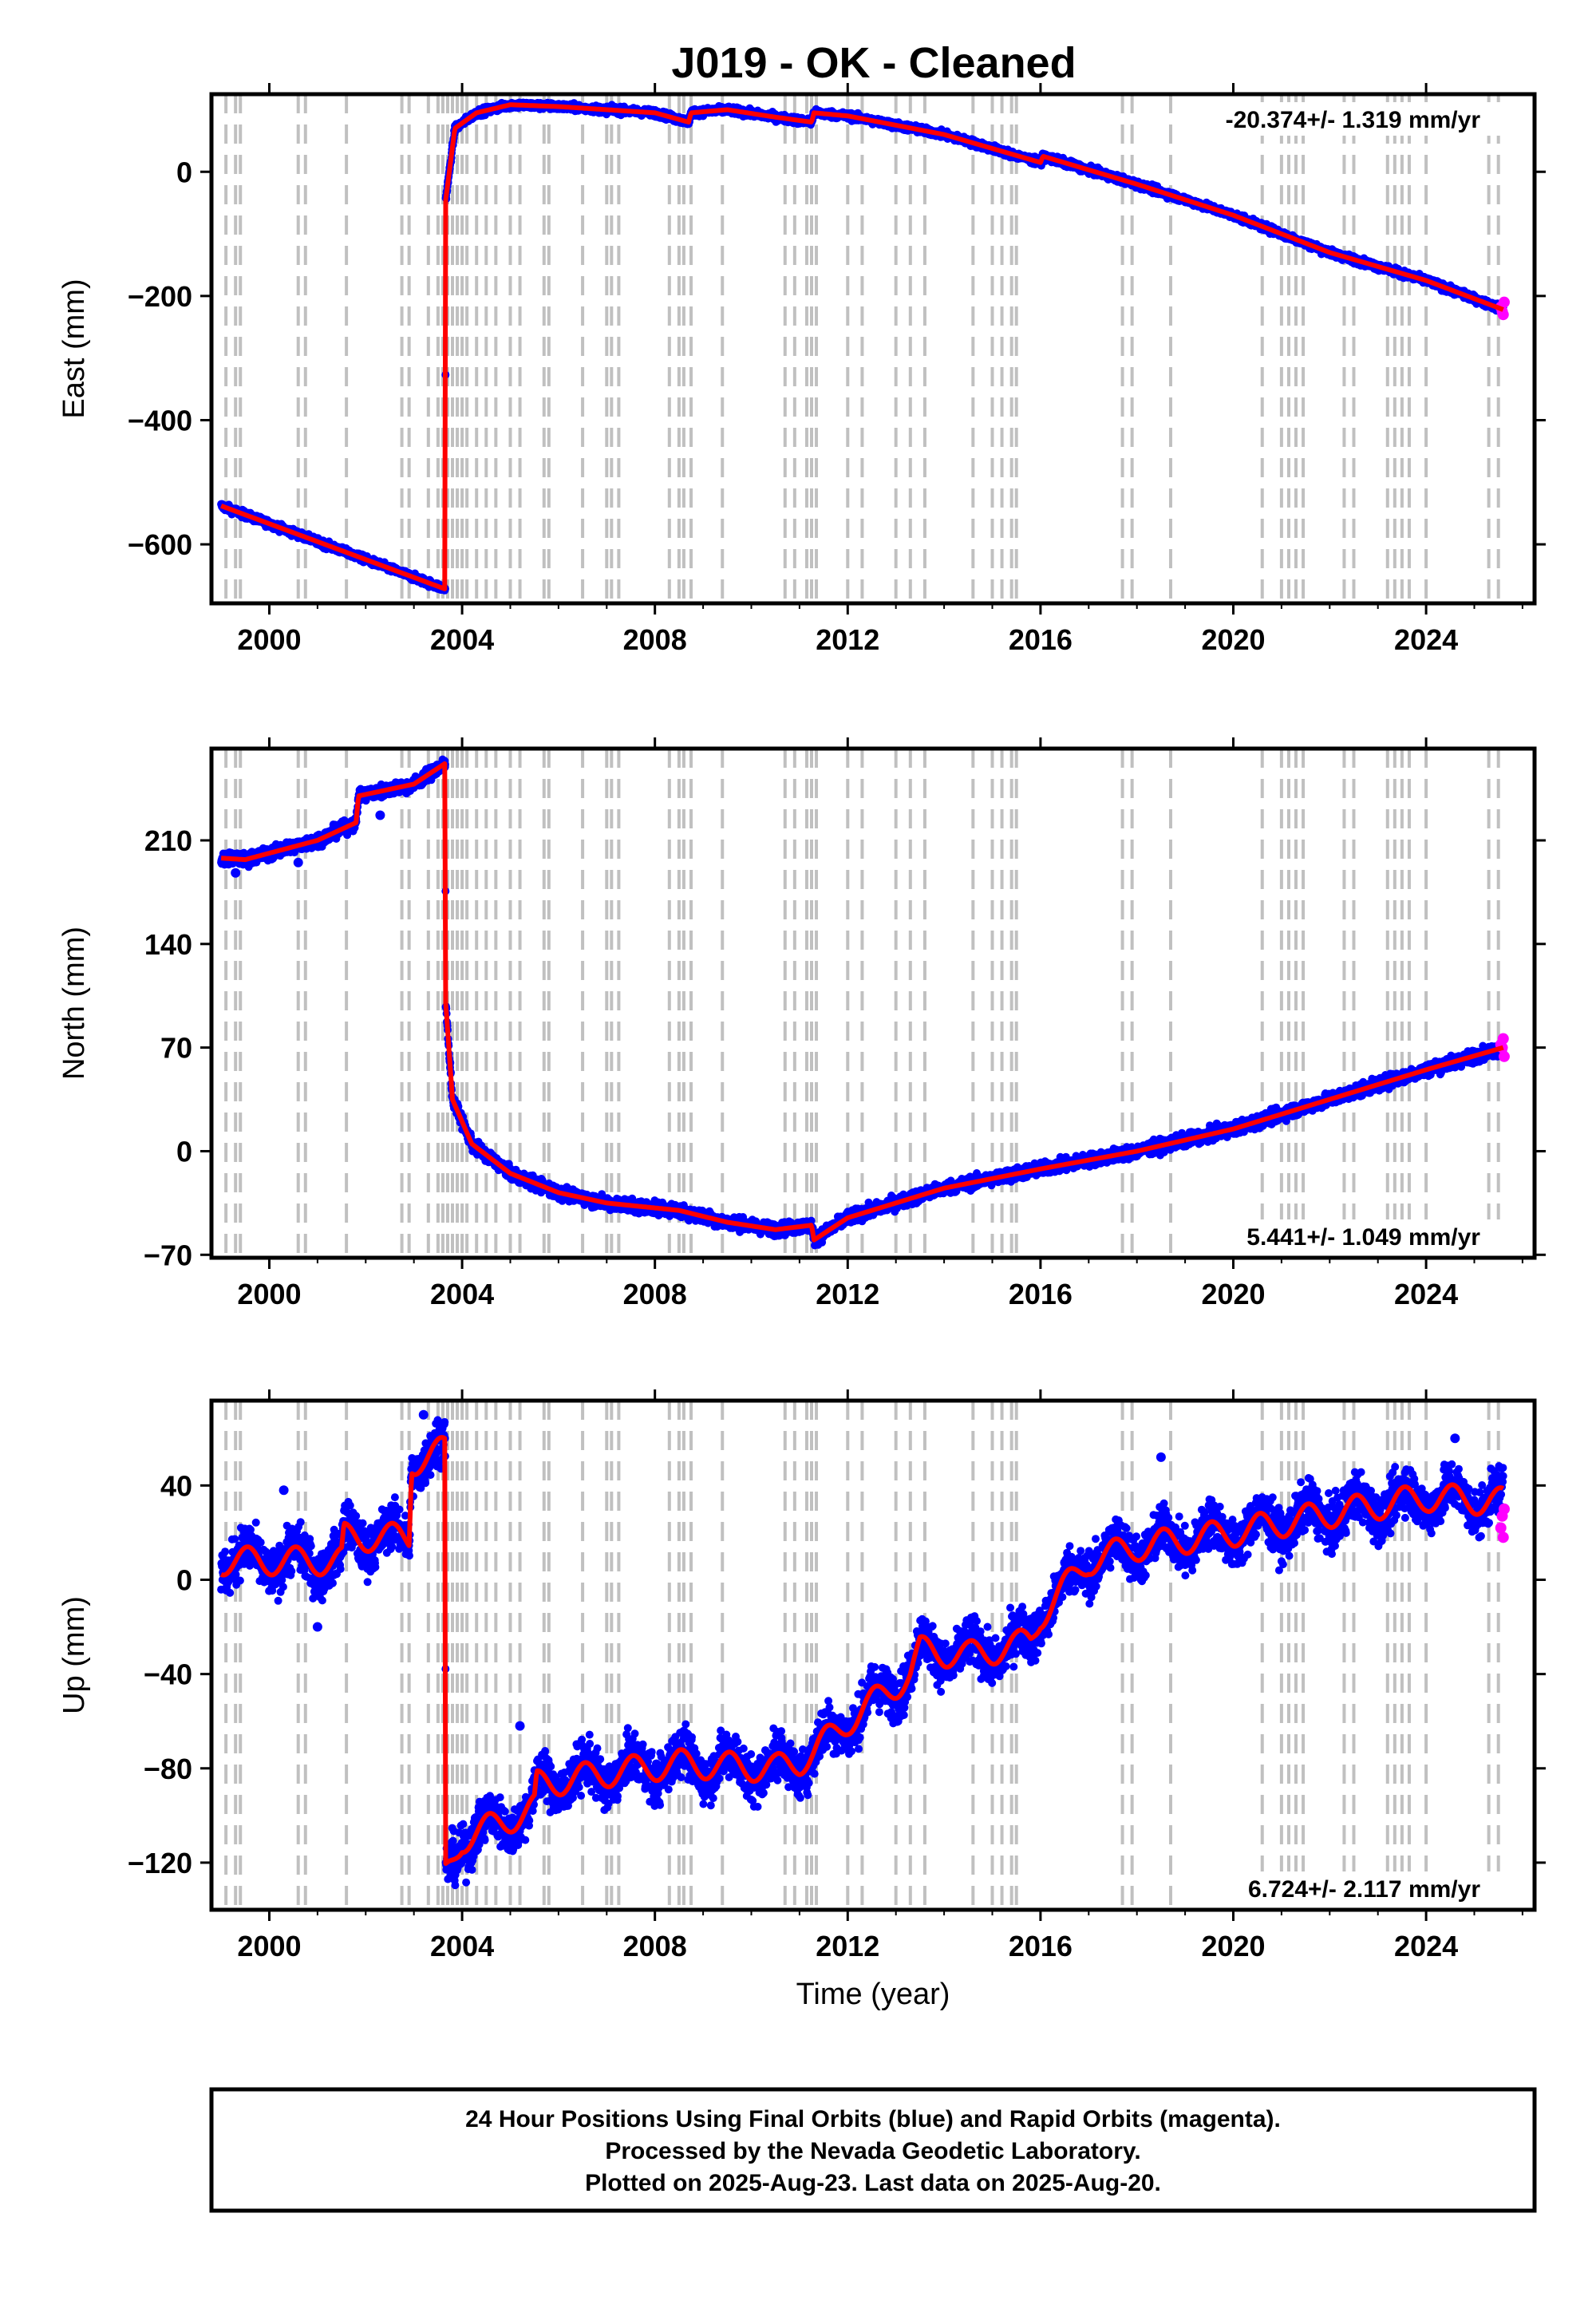  Describe the element at coordinates (160, 296) in the screenshot. I see `y-tick-label: −200` at that location.